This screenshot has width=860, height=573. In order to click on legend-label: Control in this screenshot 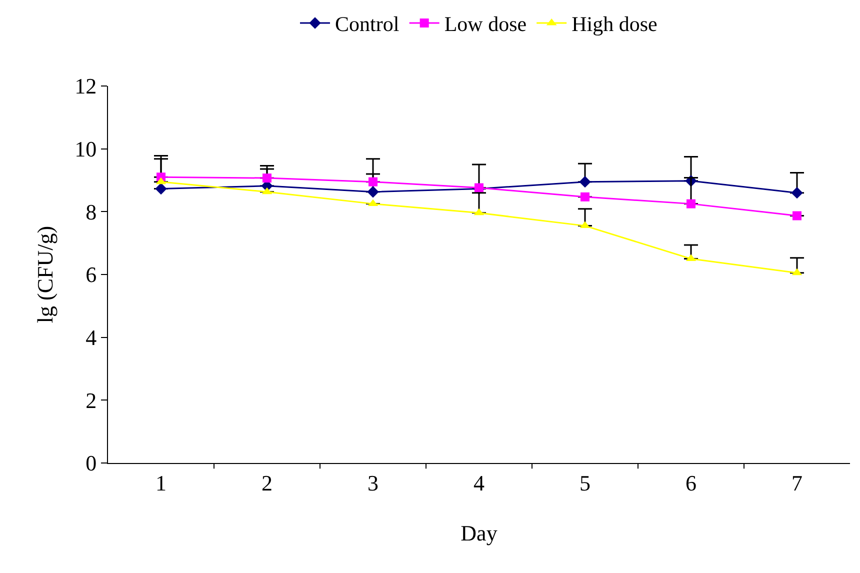, I will do `click(367, 24)`.